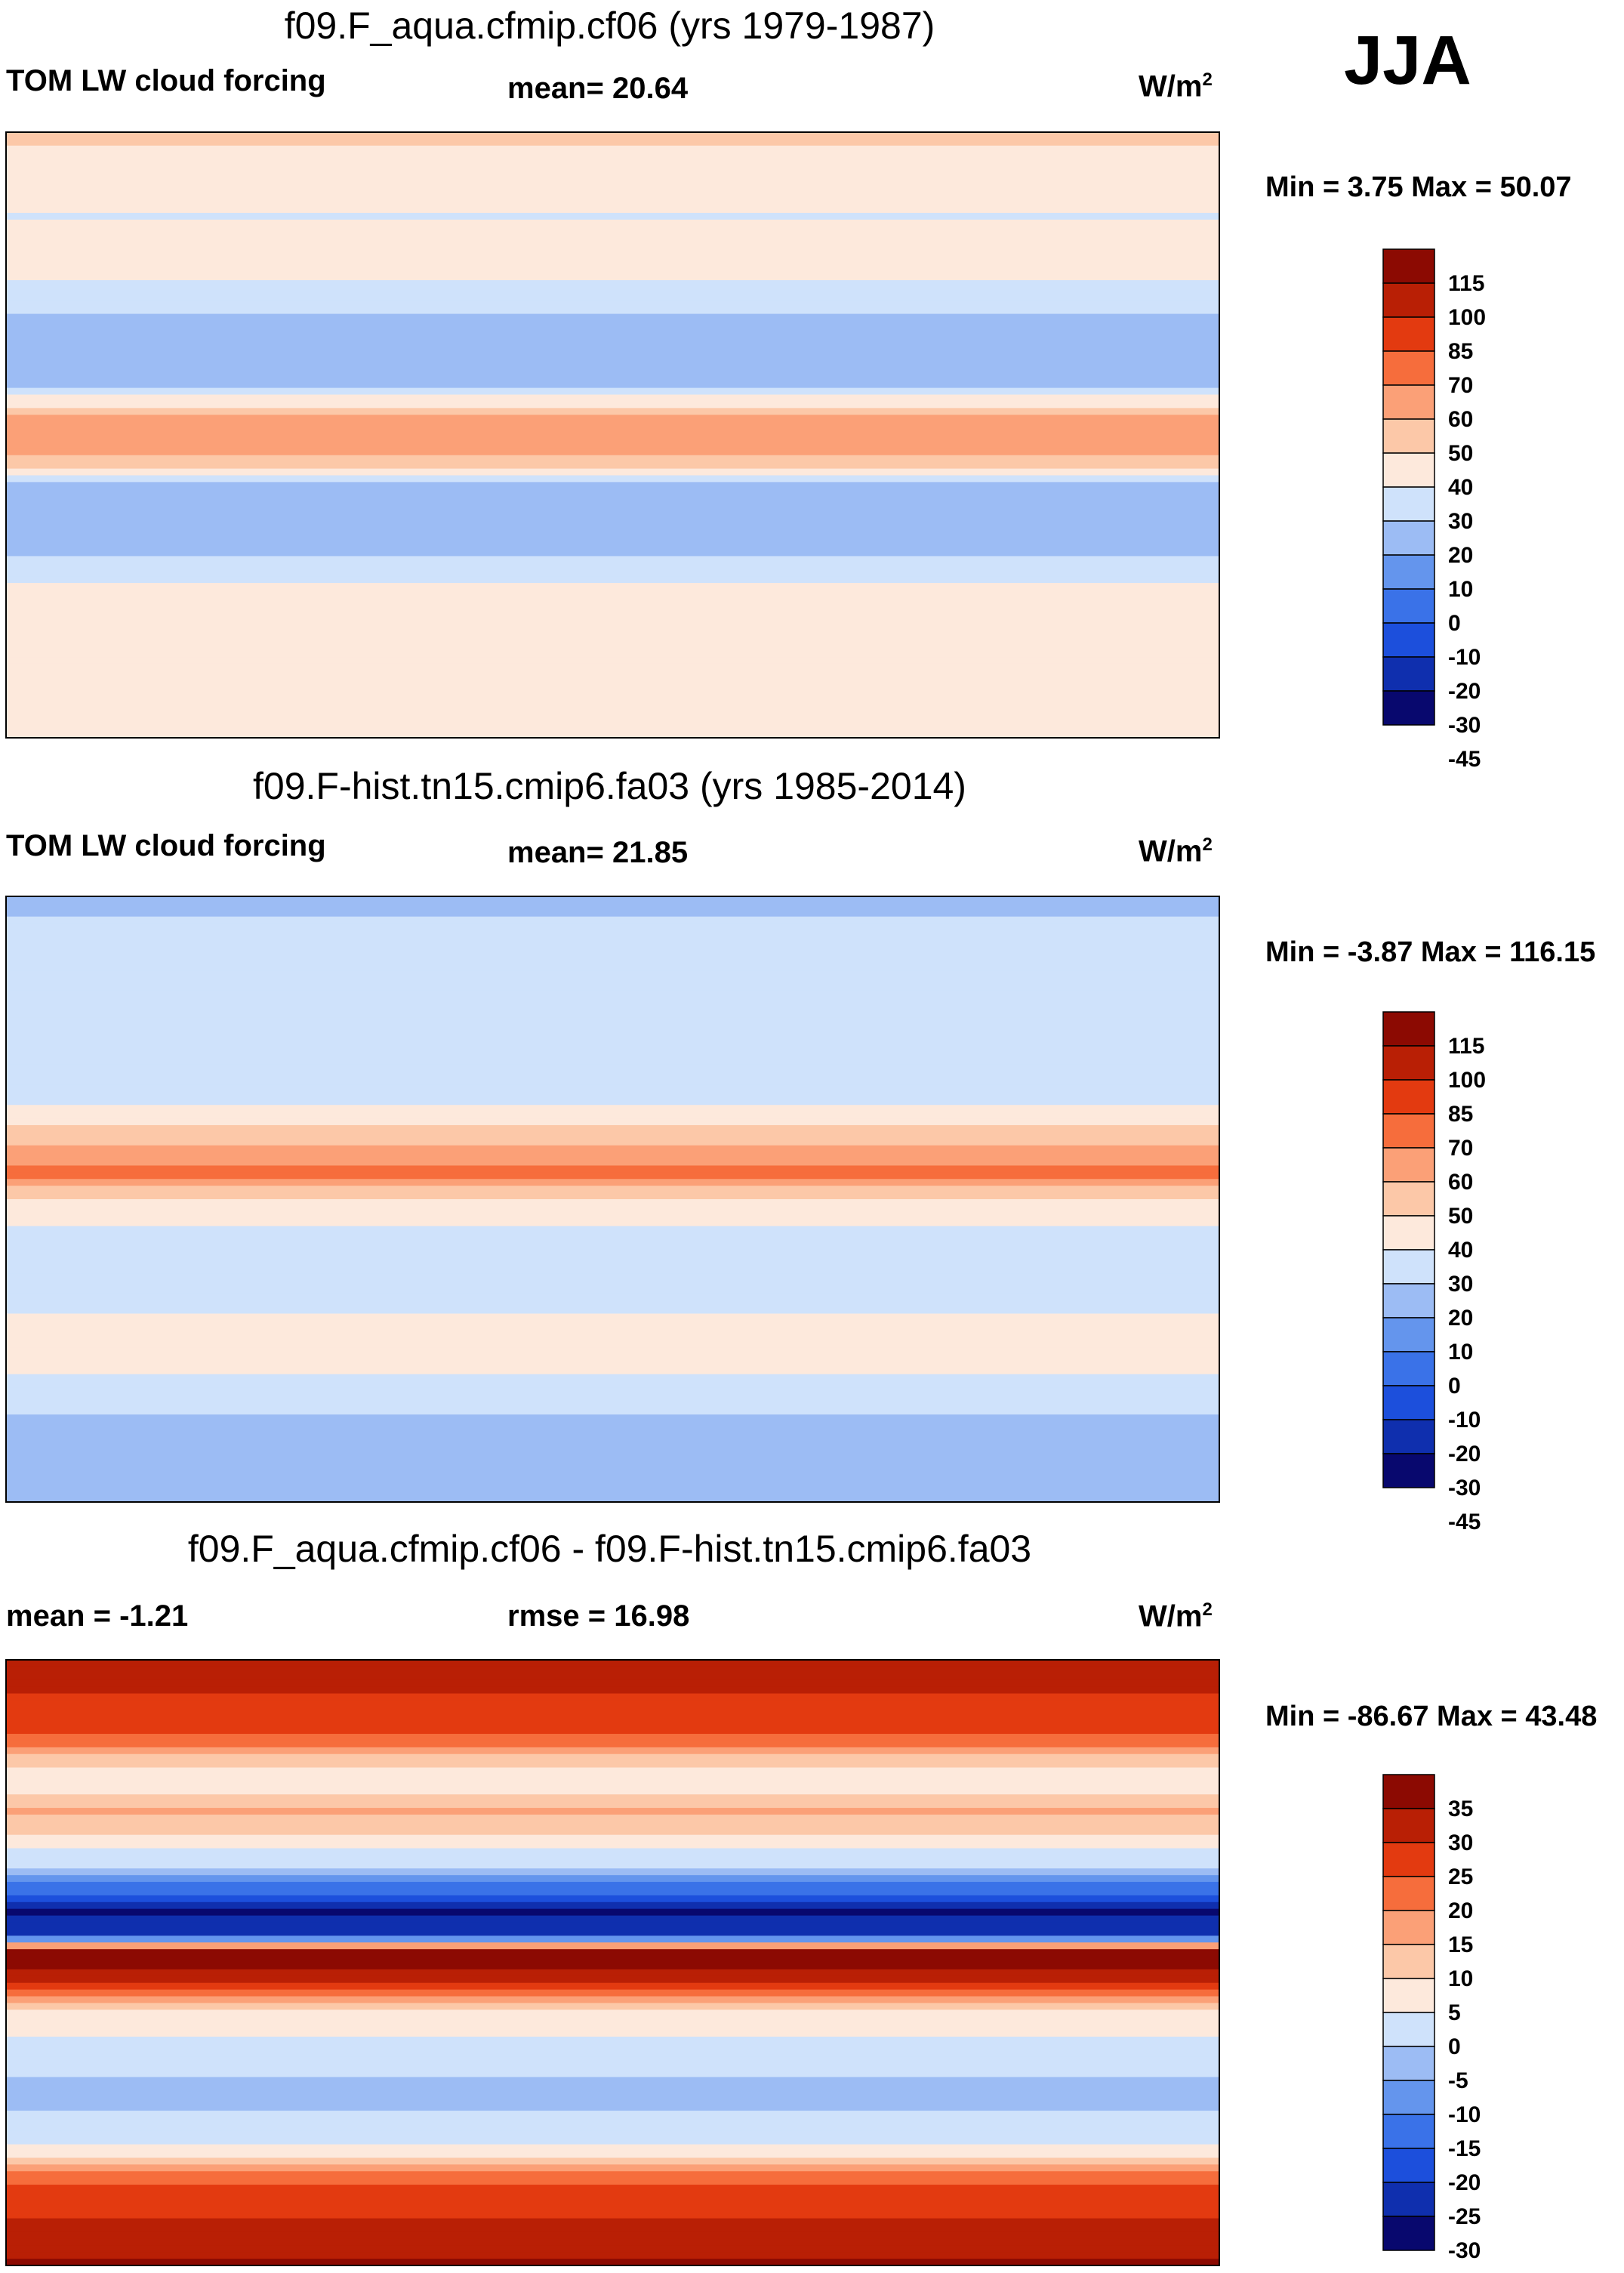 The height and width of the screenshot is (2273, 1624). Describe the element at coordinates (1465, 1454) in the screenshot. I see `colorbar-label: -20` at that location.